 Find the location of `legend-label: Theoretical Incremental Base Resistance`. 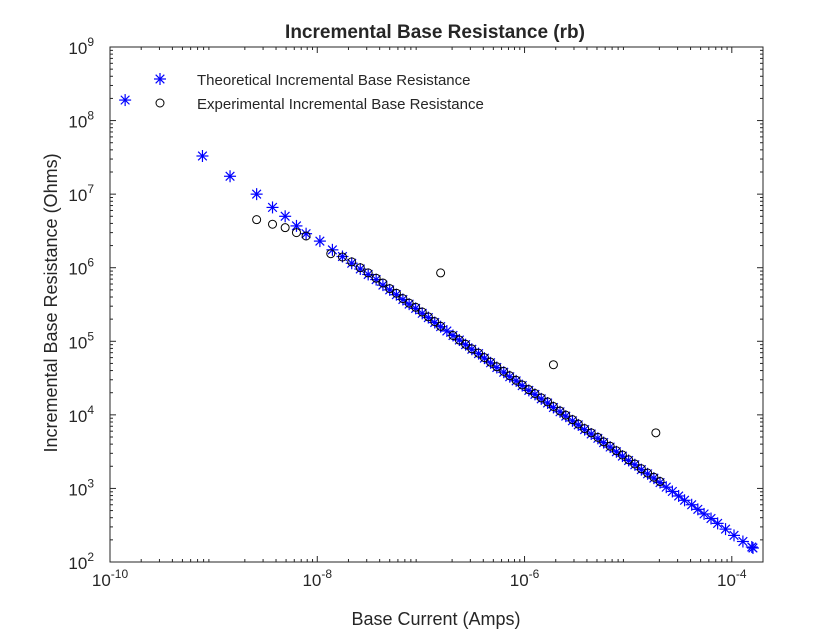

legend-label: Theoretical Incremental Base Resistance is located at coordinates (333, 80).